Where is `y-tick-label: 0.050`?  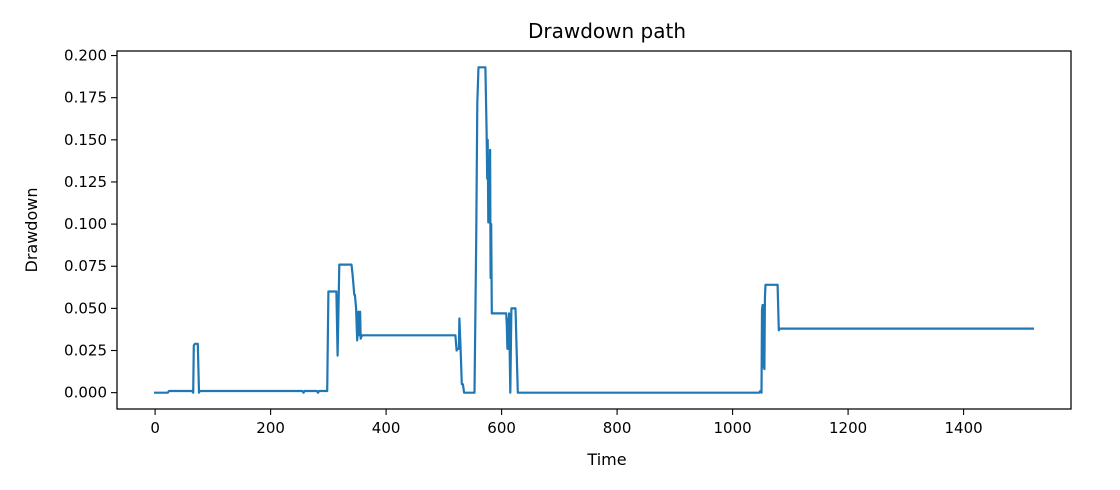 y-tick-label: 0.050 is located at coordinates (85, 308).